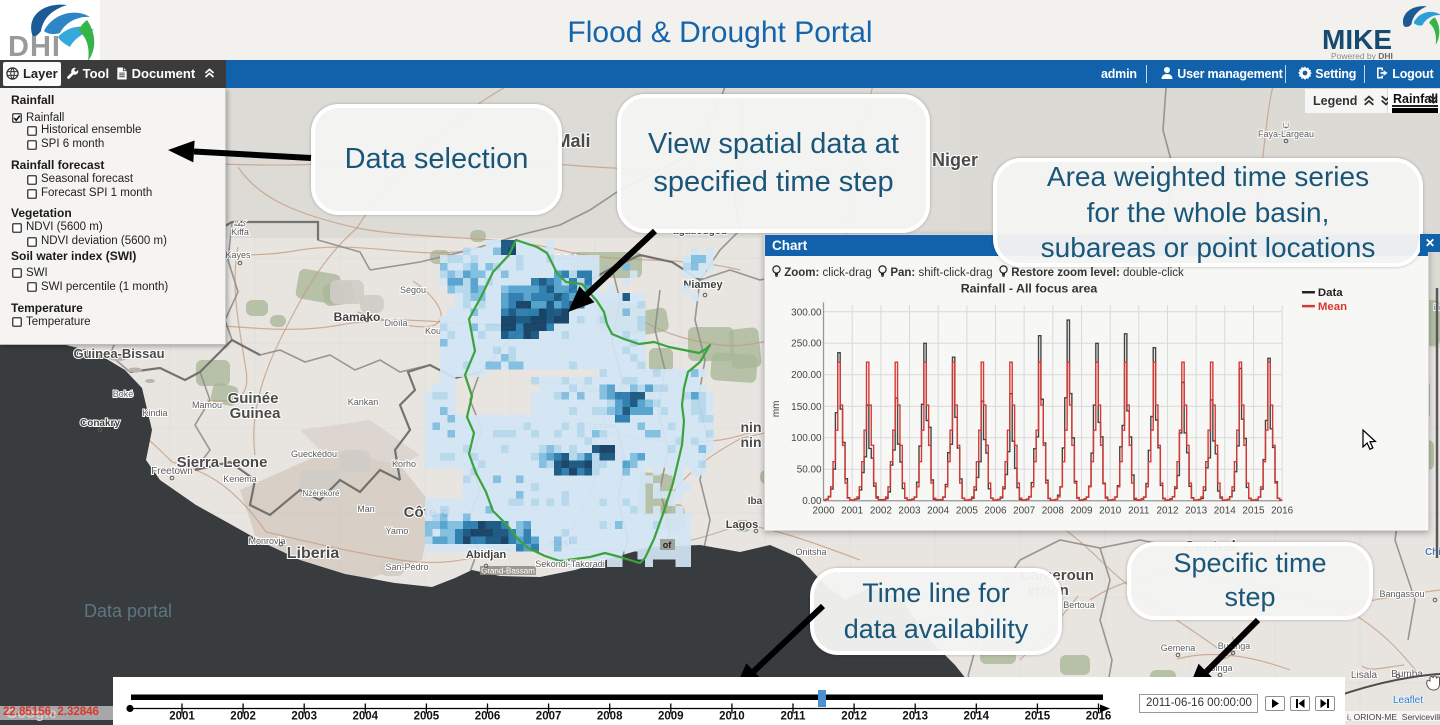 The height and width of the screenshot is (725, 1440). What do you see at coordinates (1220, 668) in the screenshot?
I see `svg-text: Binga` at bounding box center [1220, 668].